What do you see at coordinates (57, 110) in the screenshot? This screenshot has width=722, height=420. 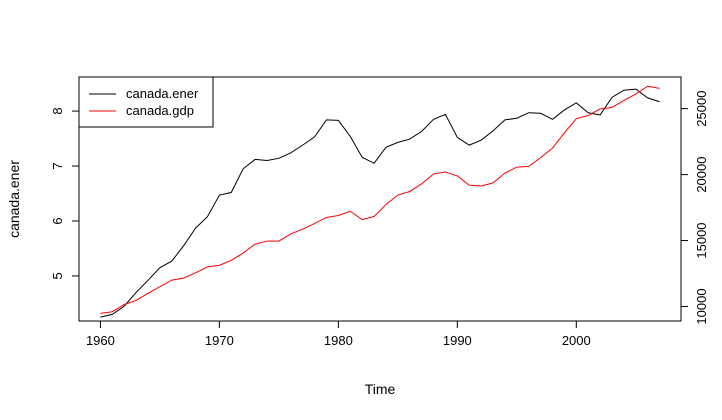 I see `y-left-tick-label-8: 8` at bounding box center [57, 110].